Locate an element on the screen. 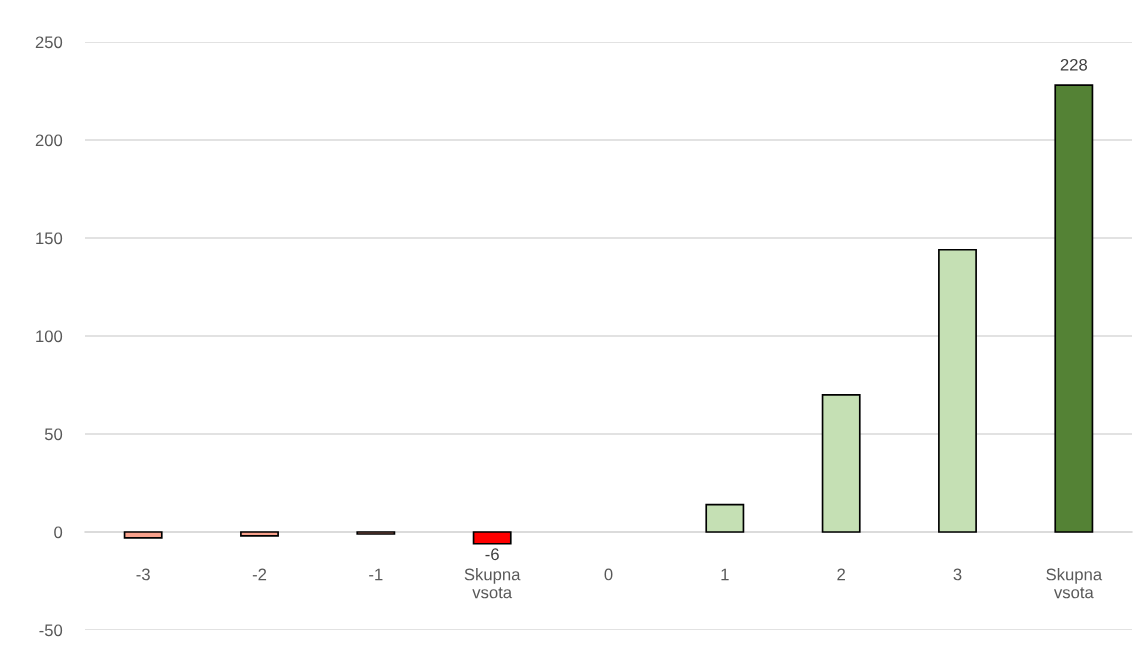  y-tick-label: 200 is located at coordinates (49, 140).